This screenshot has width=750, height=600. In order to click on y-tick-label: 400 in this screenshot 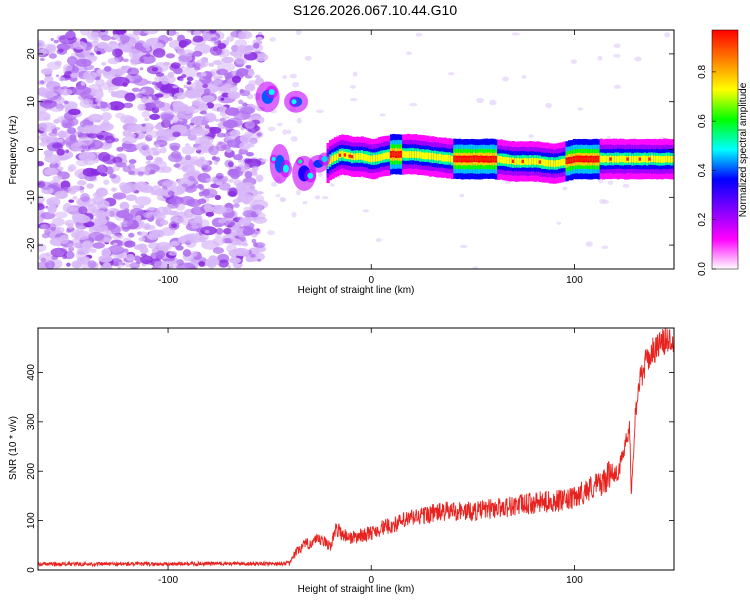, I will do `click(31, 372)`.